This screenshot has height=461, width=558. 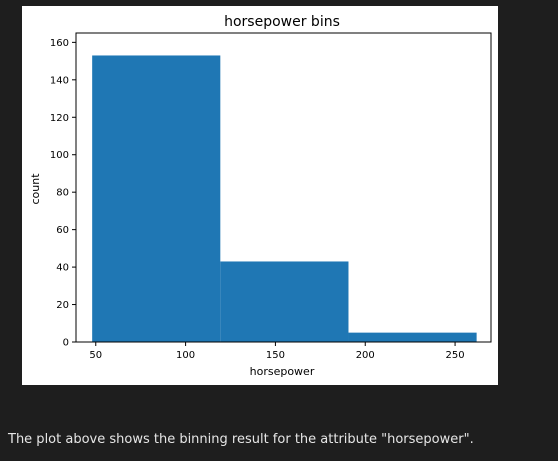 I want to click on chart-title: horsepower bins, so click(x=282, y=22).